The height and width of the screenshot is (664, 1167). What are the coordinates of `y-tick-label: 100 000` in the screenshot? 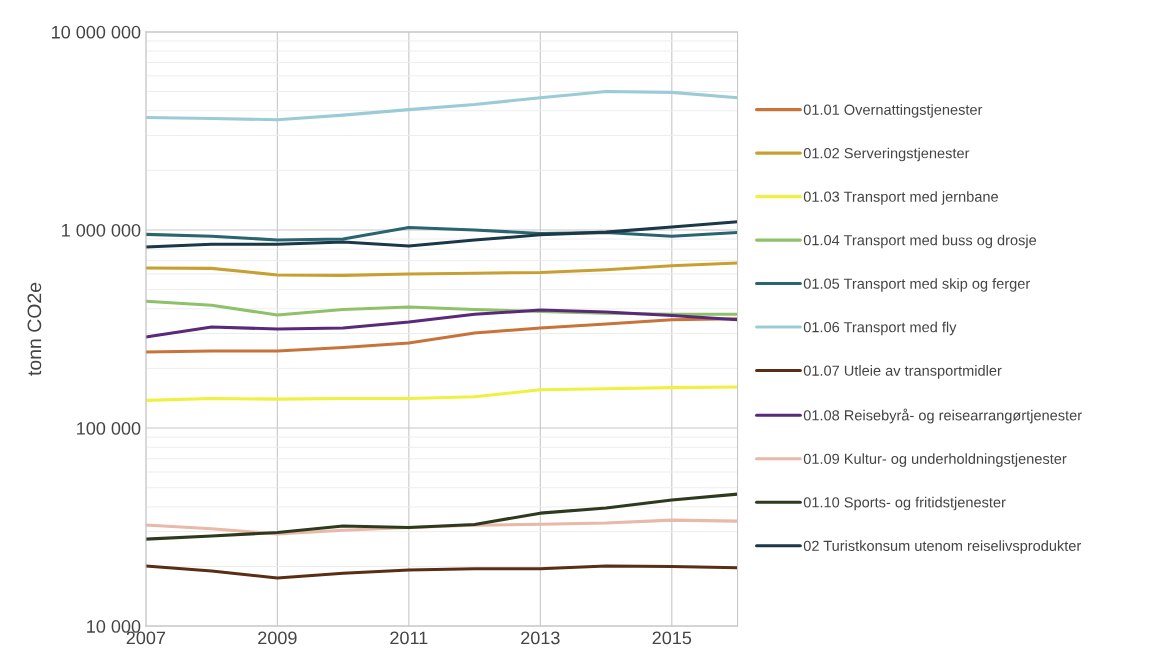 It's located at (109, 428).